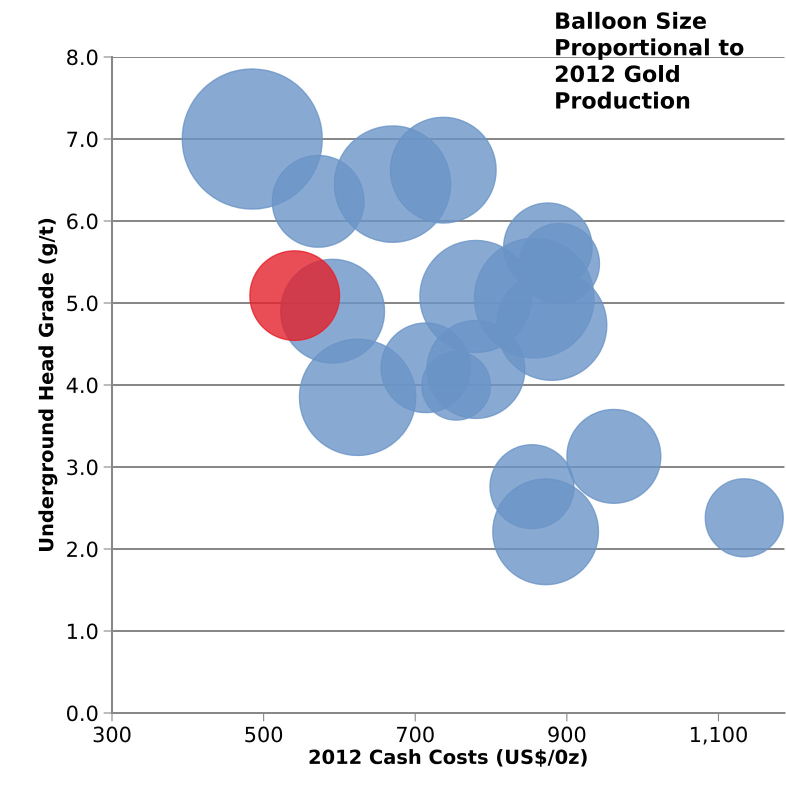  I want to click on y-tick-label: 5.0, so click(82, 303).